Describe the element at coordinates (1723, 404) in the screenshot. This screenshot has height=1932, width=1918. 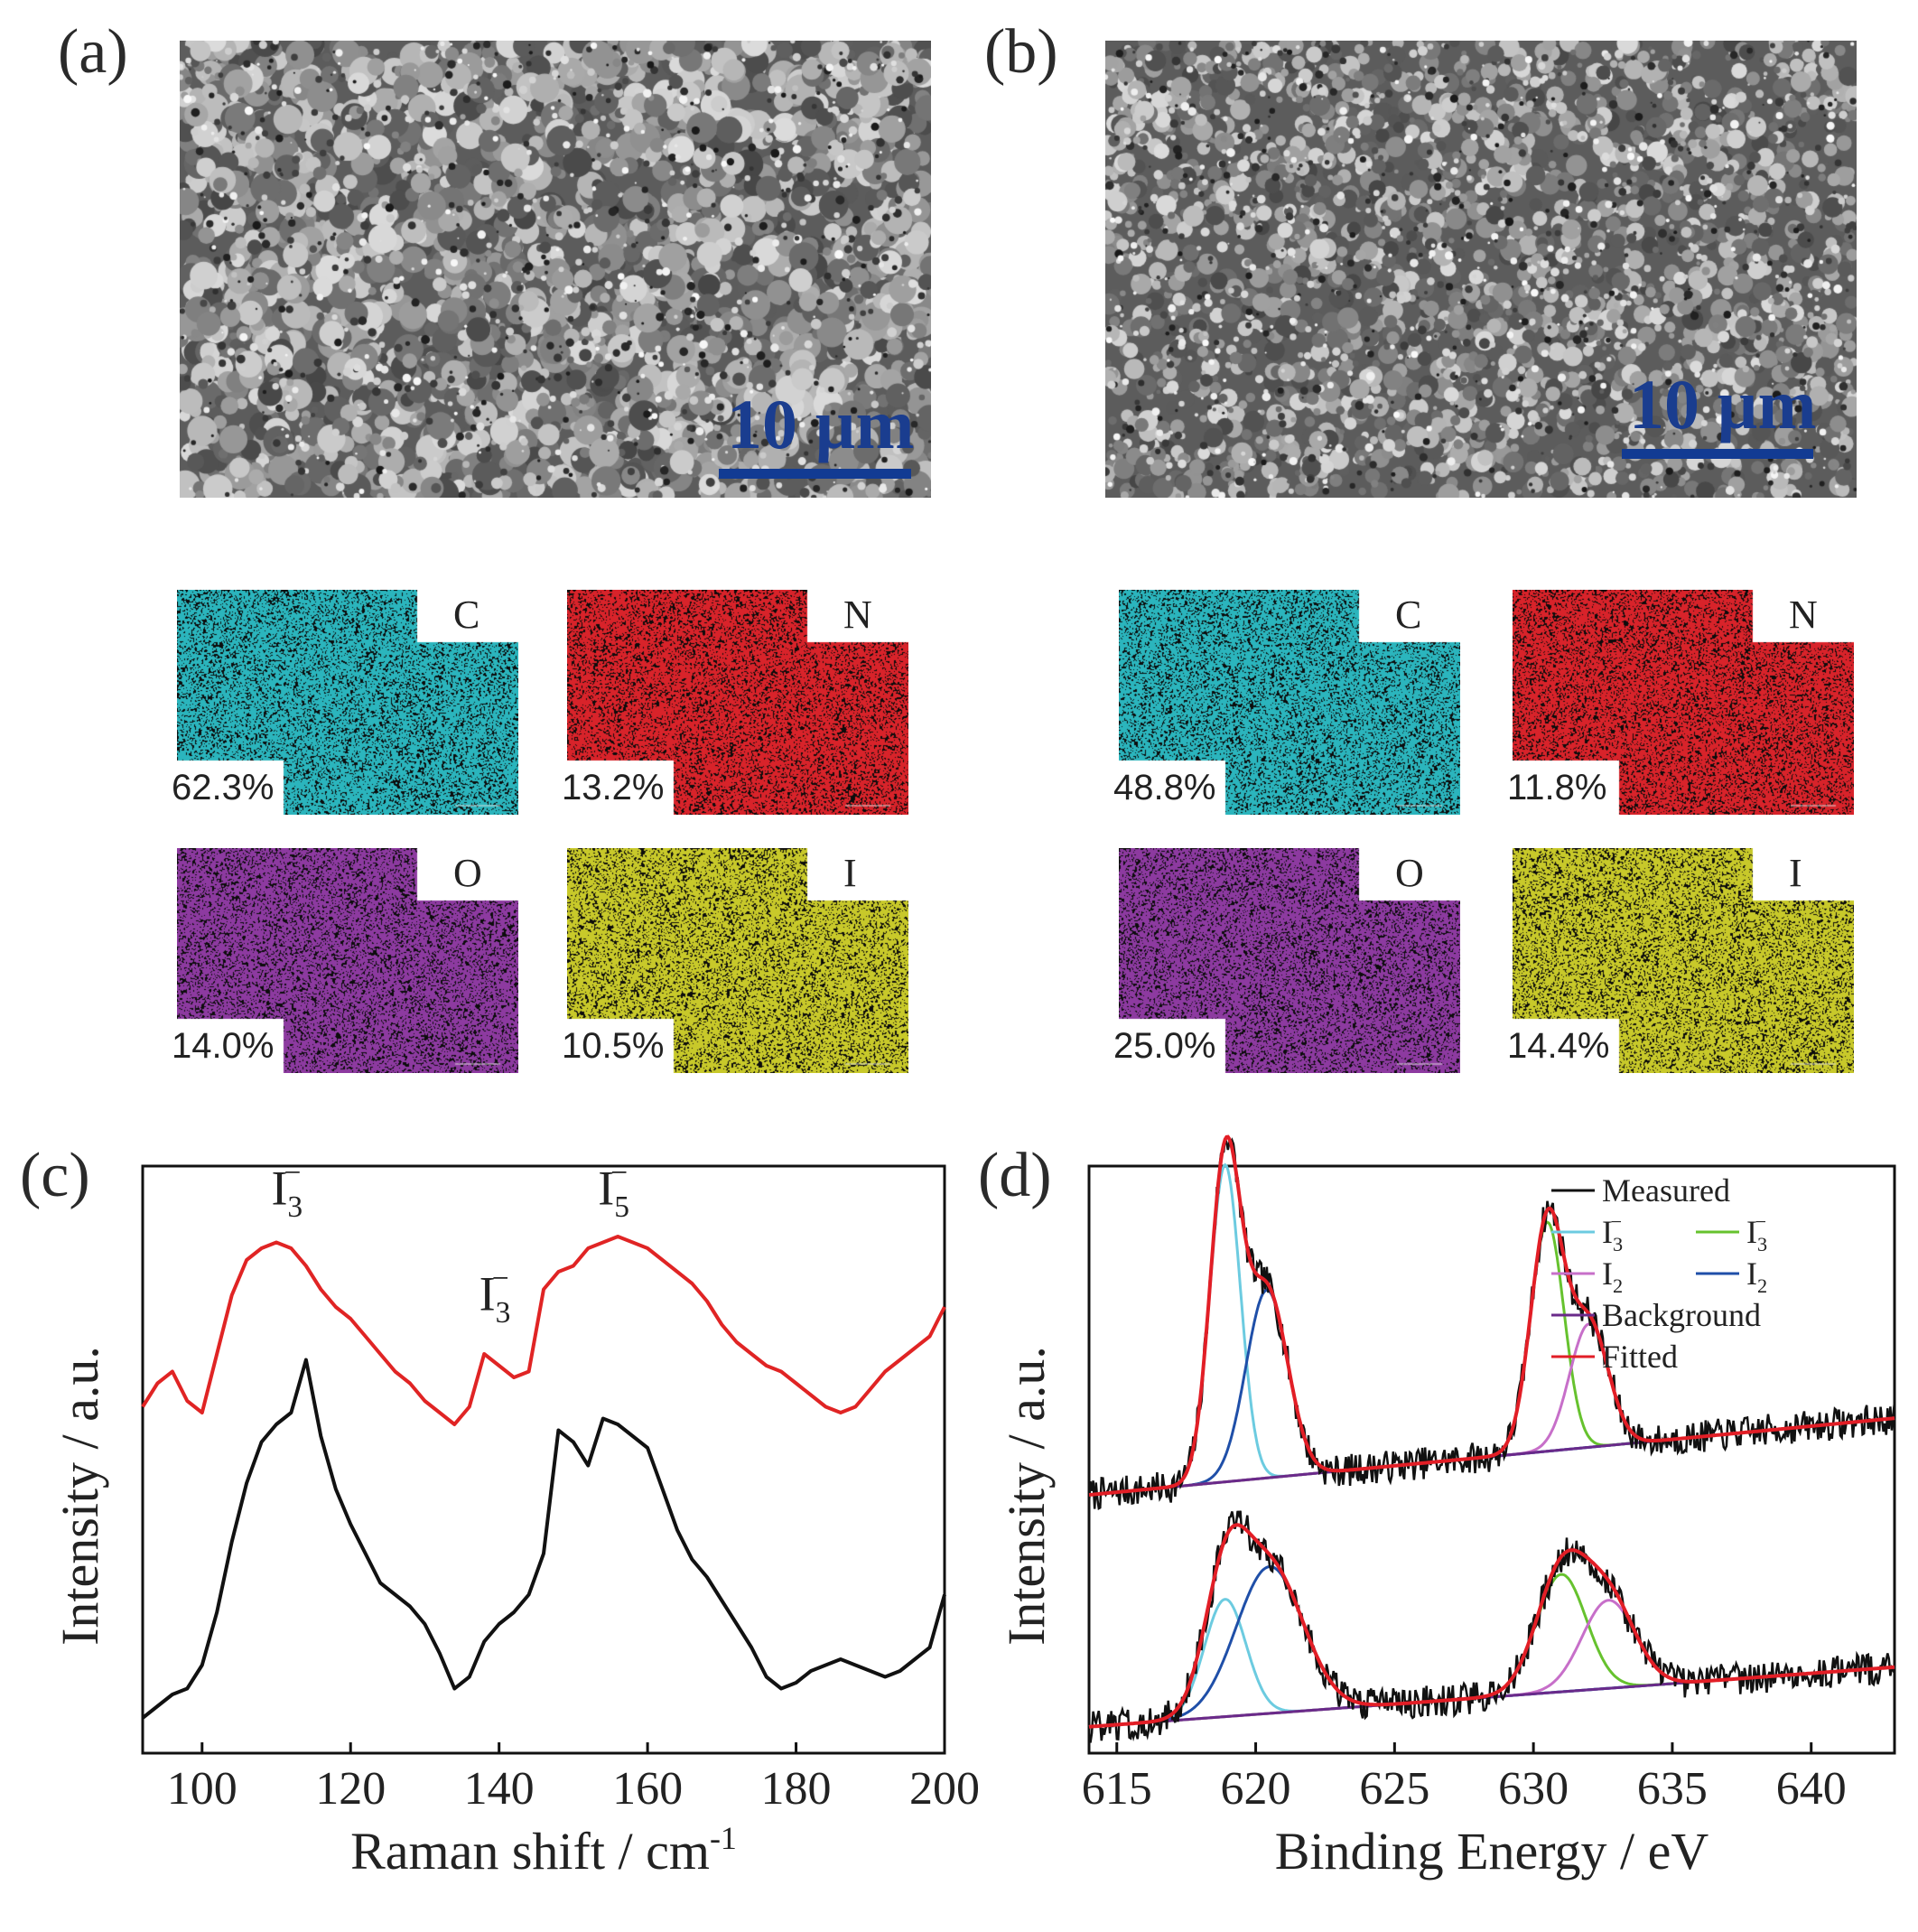
I see `scale-bar-label-b: 10 µm` at that location.